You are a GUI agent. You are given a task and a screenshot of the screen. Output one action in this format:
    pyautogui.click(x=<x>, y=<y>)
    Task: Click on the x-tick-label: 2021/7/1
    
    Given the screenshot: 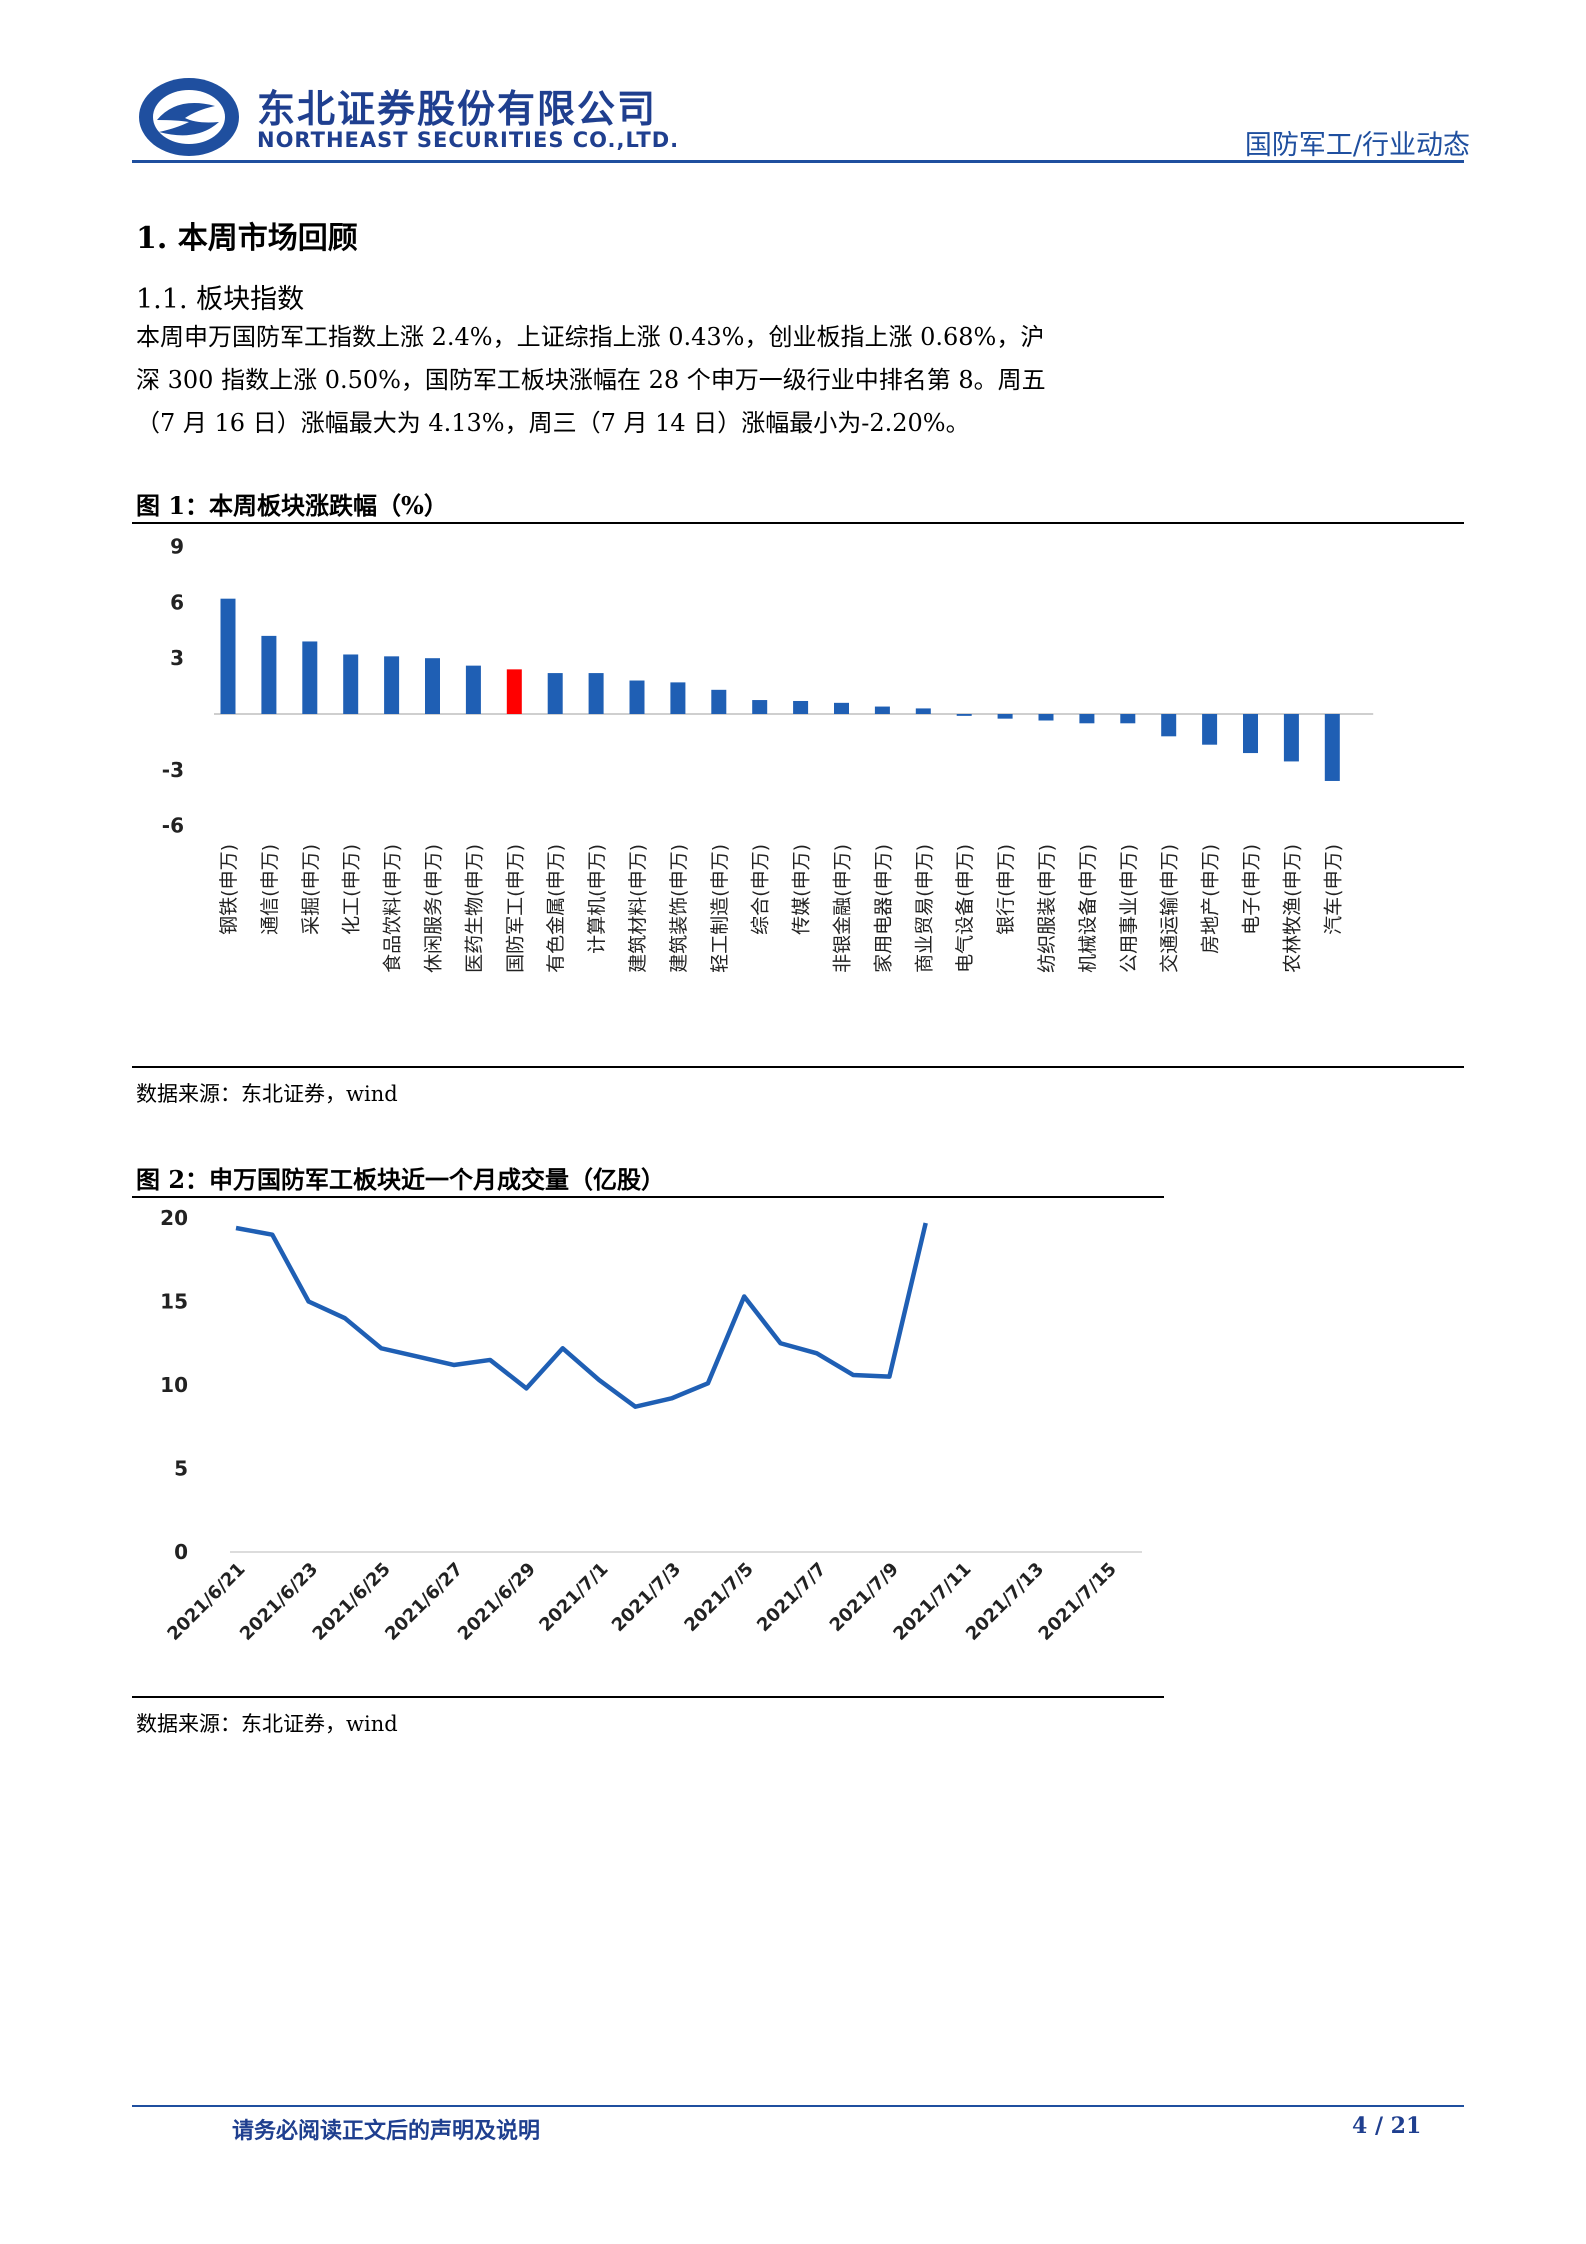 What is the action you would take?
    pyautogui.click(x=573, y=1597)
    